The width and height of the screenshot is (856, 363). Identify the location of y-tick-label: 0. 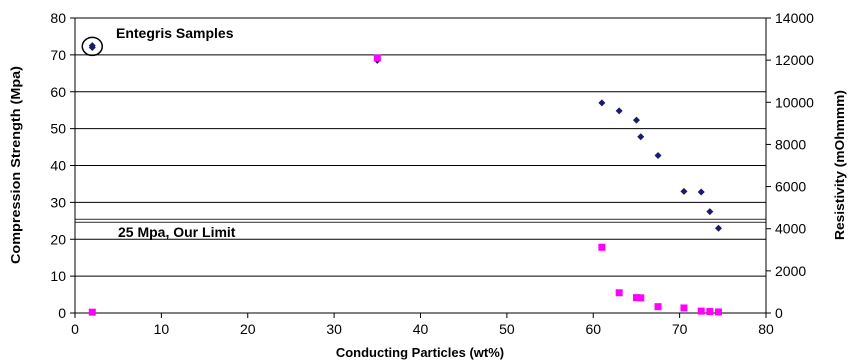
(62, 313).